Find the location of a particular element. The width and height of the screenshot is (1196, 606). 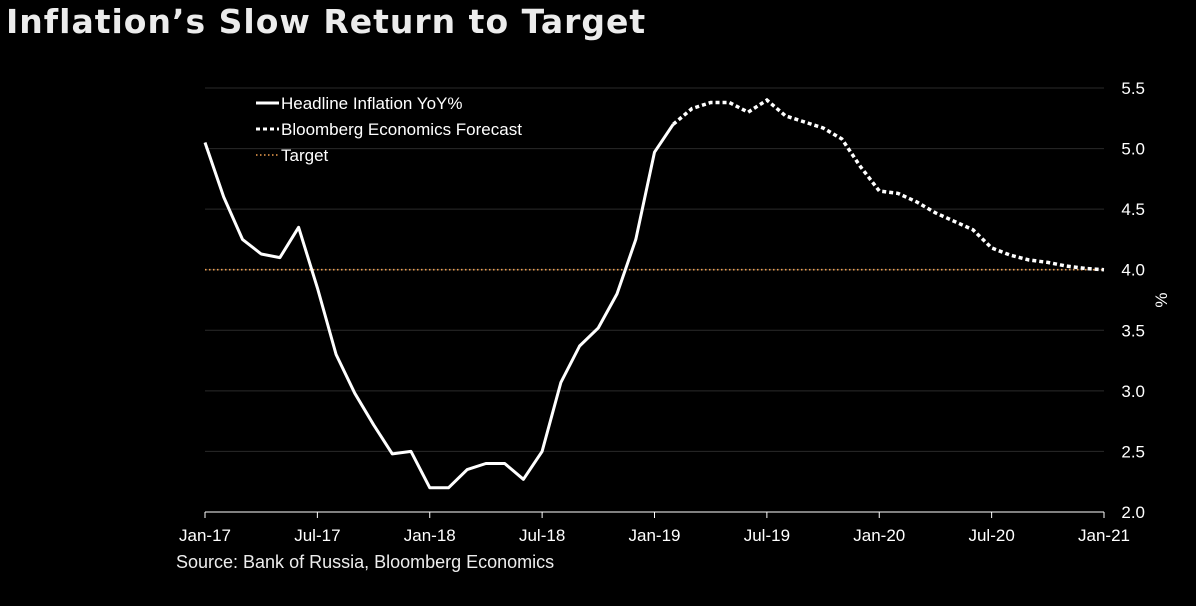

x-tick-label: Jan-21 is located at coordinates (1104, 535).